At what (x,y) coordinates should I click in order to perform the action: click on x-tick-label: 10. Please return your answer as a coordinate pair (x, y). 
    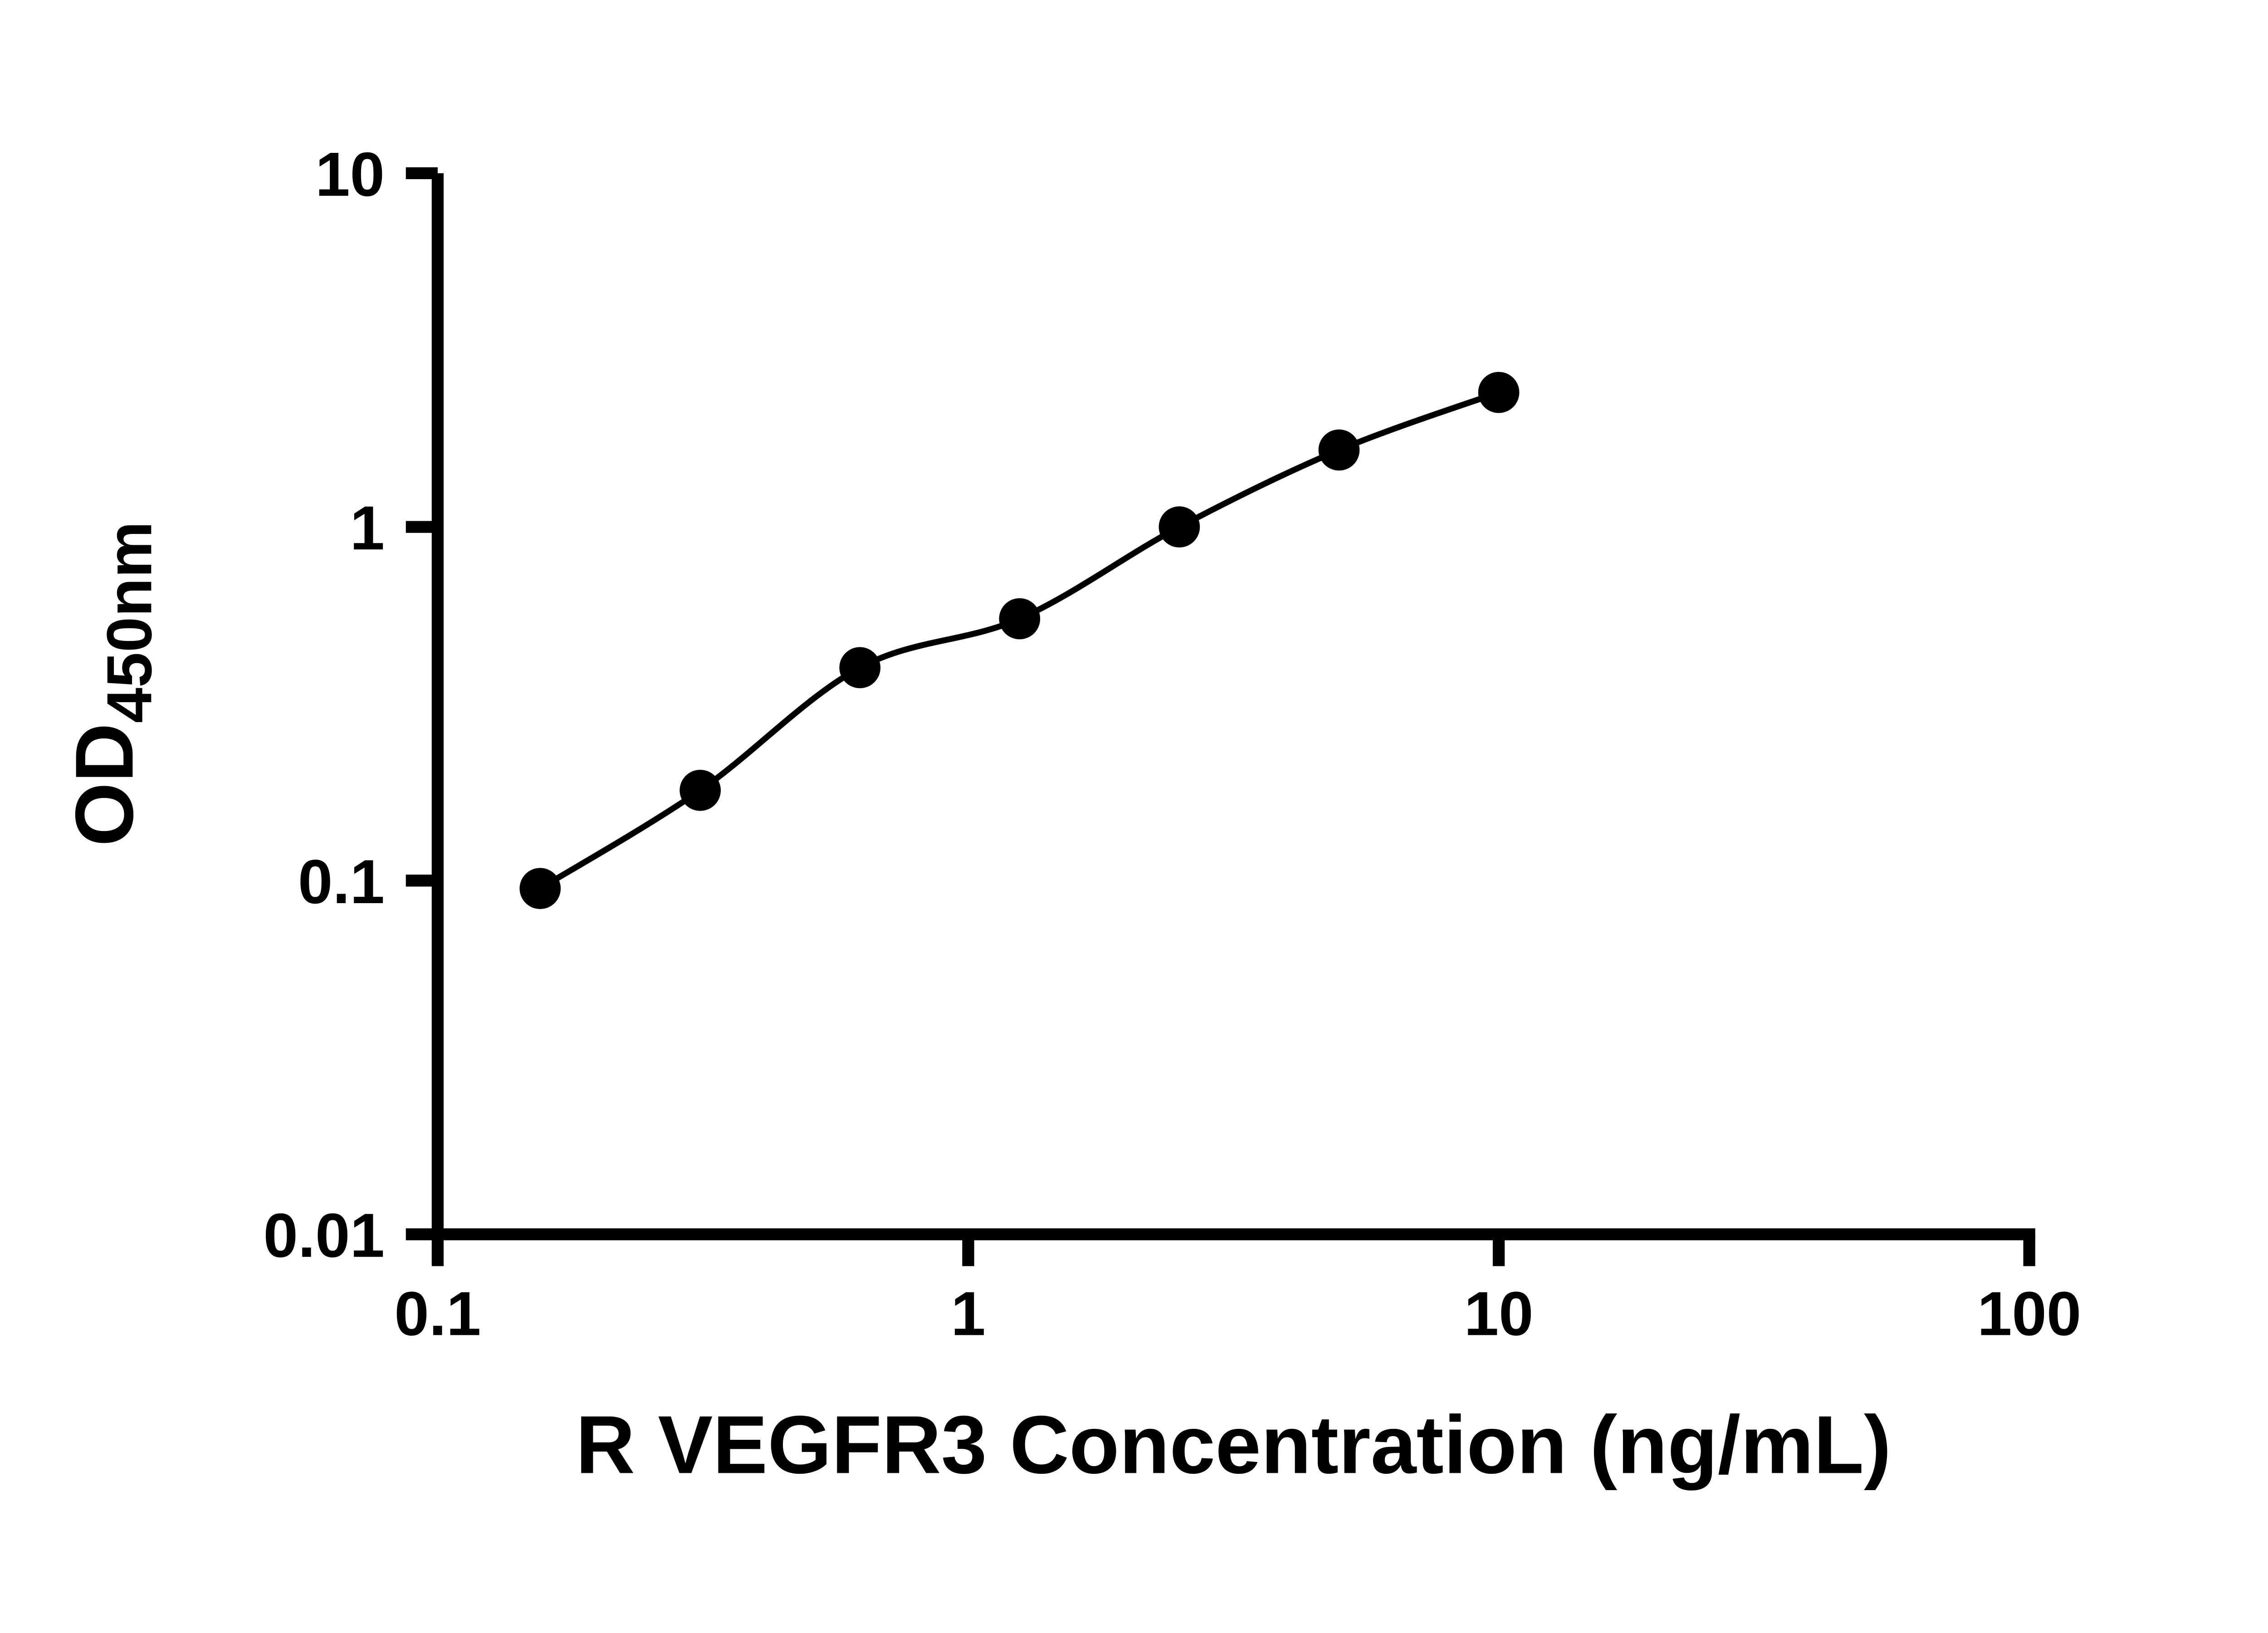
    Looking at the image, I should click on (1499, 1314).